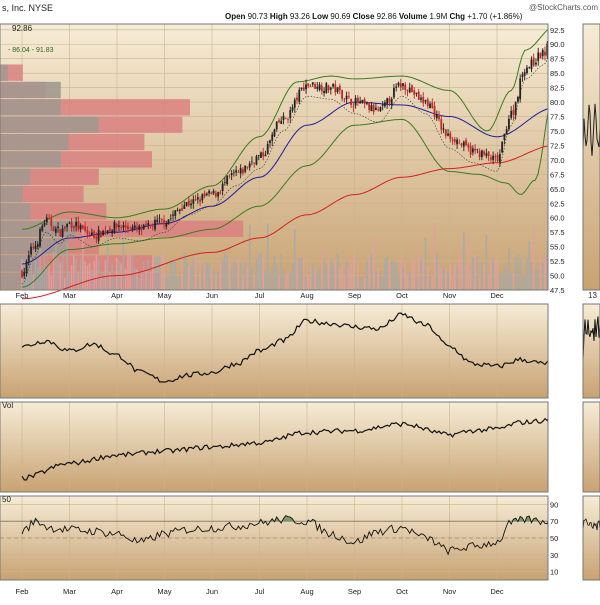  I want to click on y-tick-label: 92.5, so click(557, 30).